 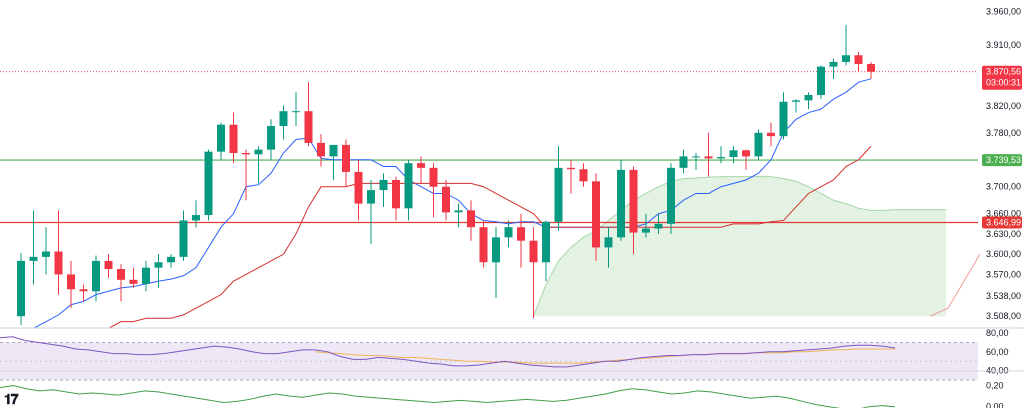 I want to click on lagging-span-line, so click(x=954, y=285).